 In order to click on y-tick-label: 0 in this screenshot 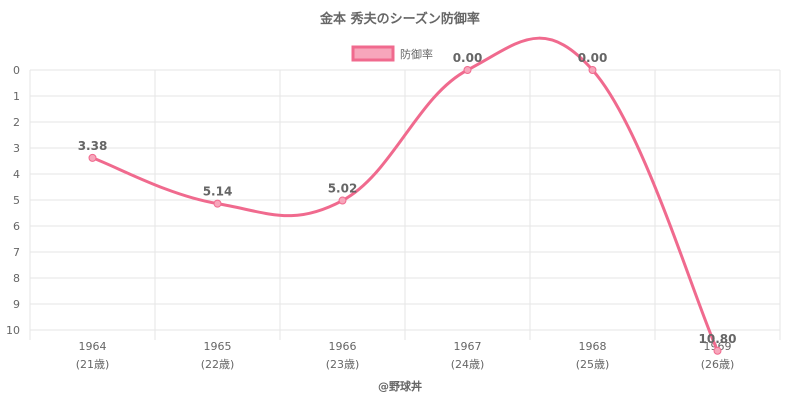, I will do `click(16, 70)`.